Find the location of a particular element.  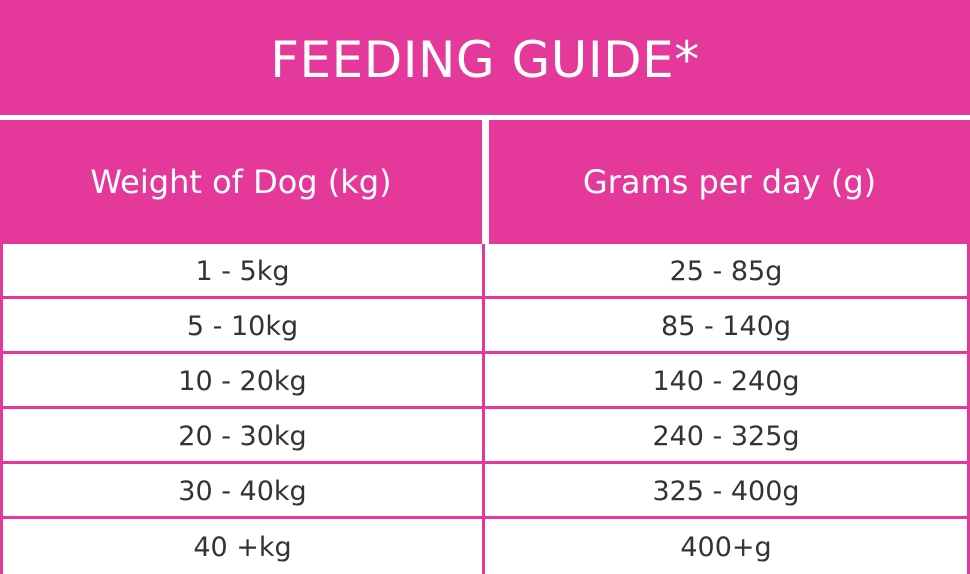

table-row: 40 +kg 400+g is located at coordinates (485, 546).